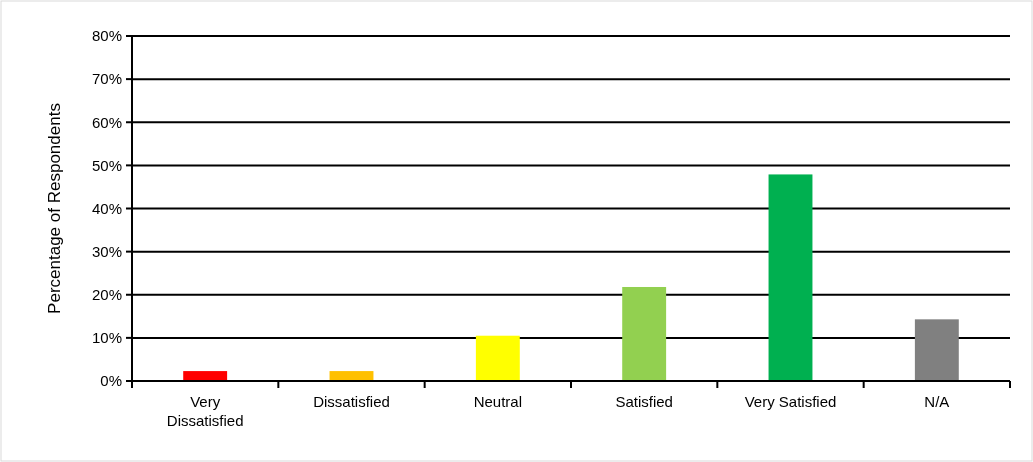 The width and height of the screenshot is (1033, 462). I want to click on y-tick-label: 30%, so click(106, 251).